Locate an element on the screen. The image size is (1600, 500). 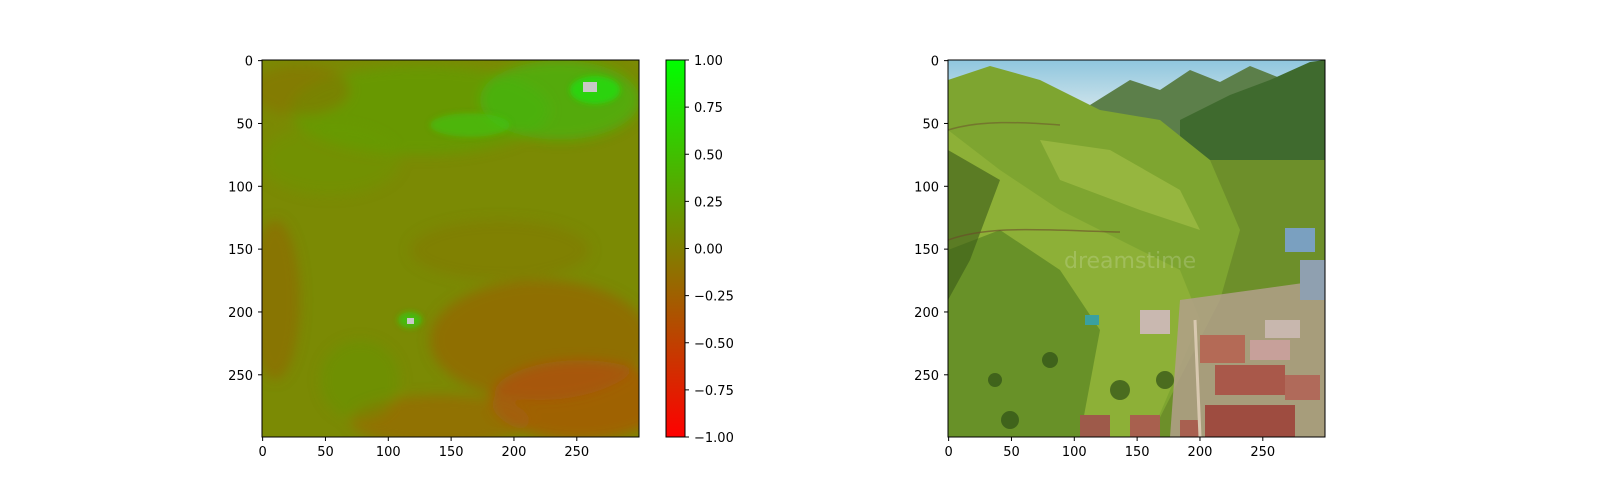
colorbar-tick-label: −0.75 is located at coordinates (714, 391).